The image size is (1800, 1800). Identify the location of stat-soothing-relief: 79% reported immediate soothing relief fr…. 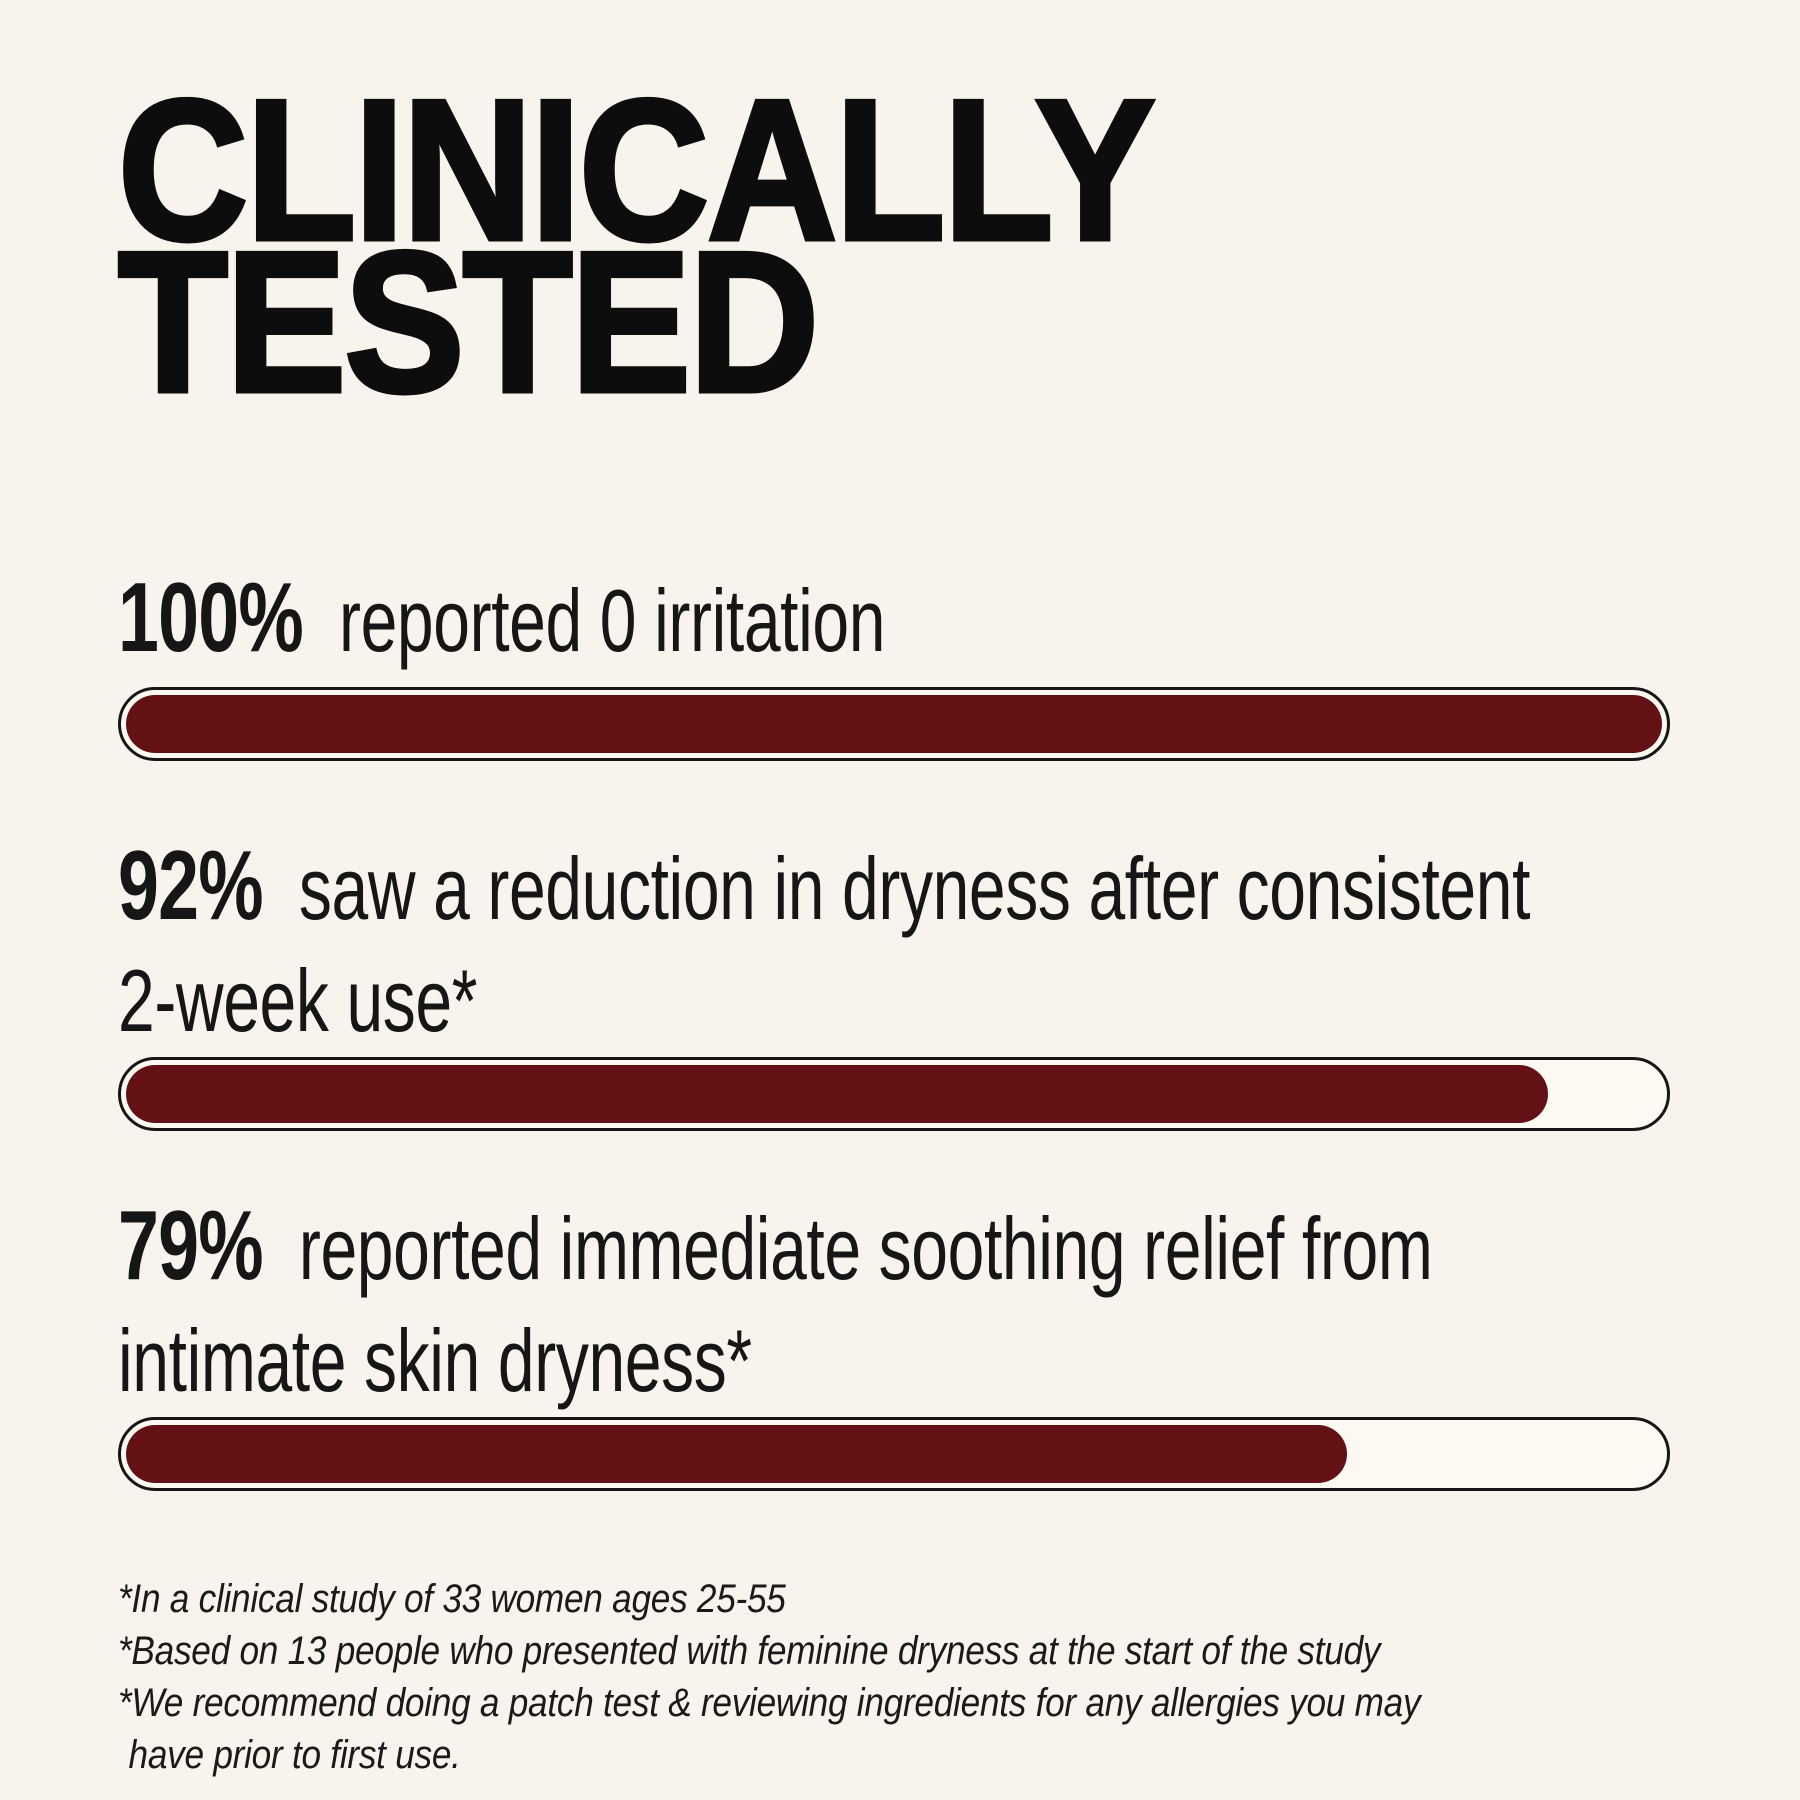
(894, 1340).